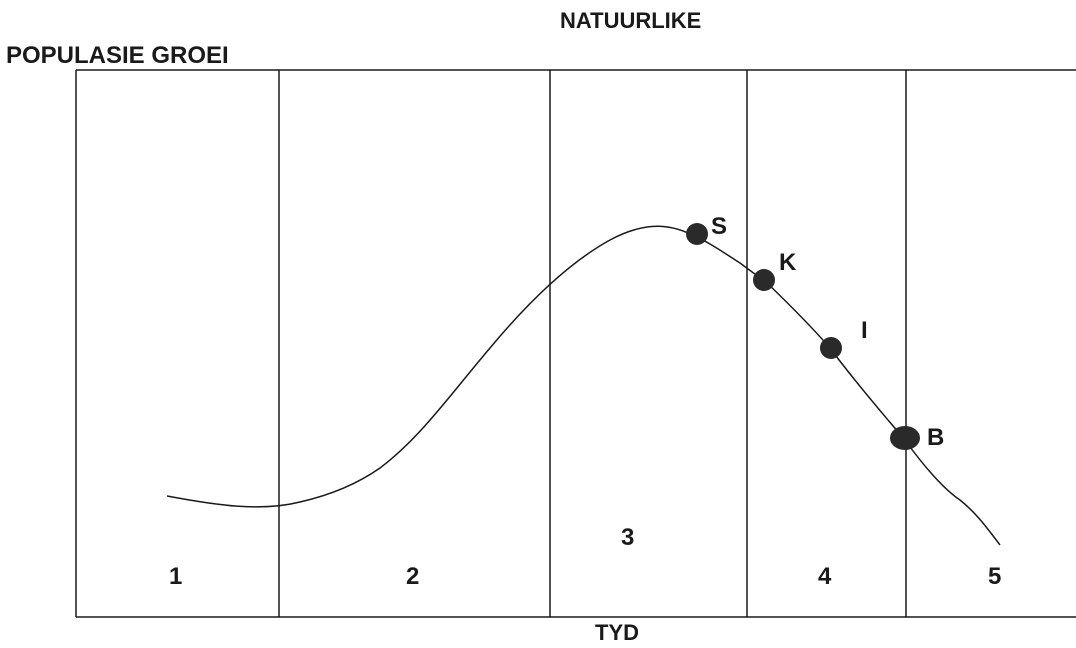 The width and height of the screenshot is (1076, 648). Describe the element at coordinates (788, 262) in the screenshot. I see `point-label-k: K` at that location.